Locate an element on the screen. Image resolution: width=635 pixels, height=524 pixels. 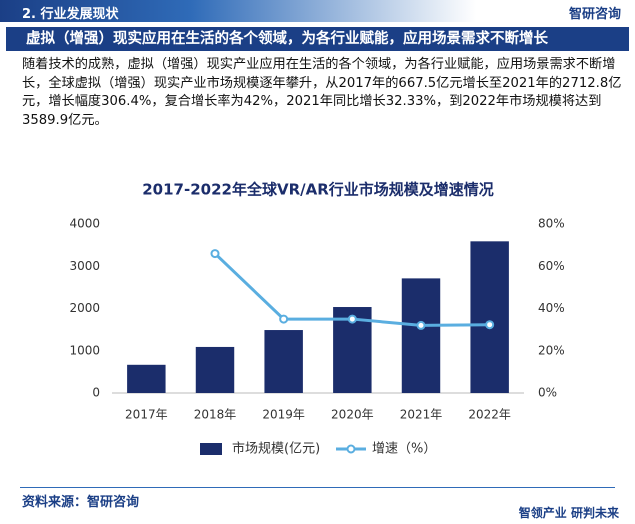
y-tick-label: 1000 is located at coordinates (84, 350).